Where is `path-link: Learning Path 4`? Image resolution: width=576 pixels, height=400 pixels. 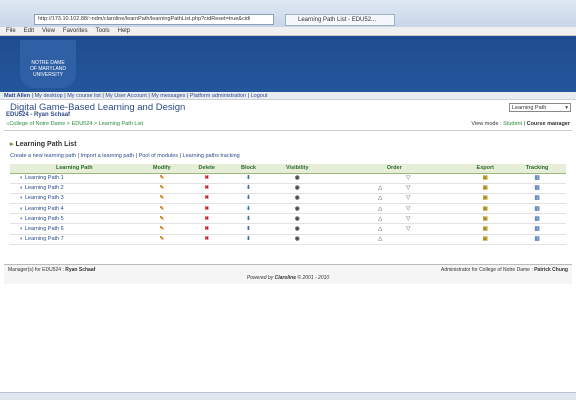 path-link: Learning Path 4 is located at coordinates (44, 208).